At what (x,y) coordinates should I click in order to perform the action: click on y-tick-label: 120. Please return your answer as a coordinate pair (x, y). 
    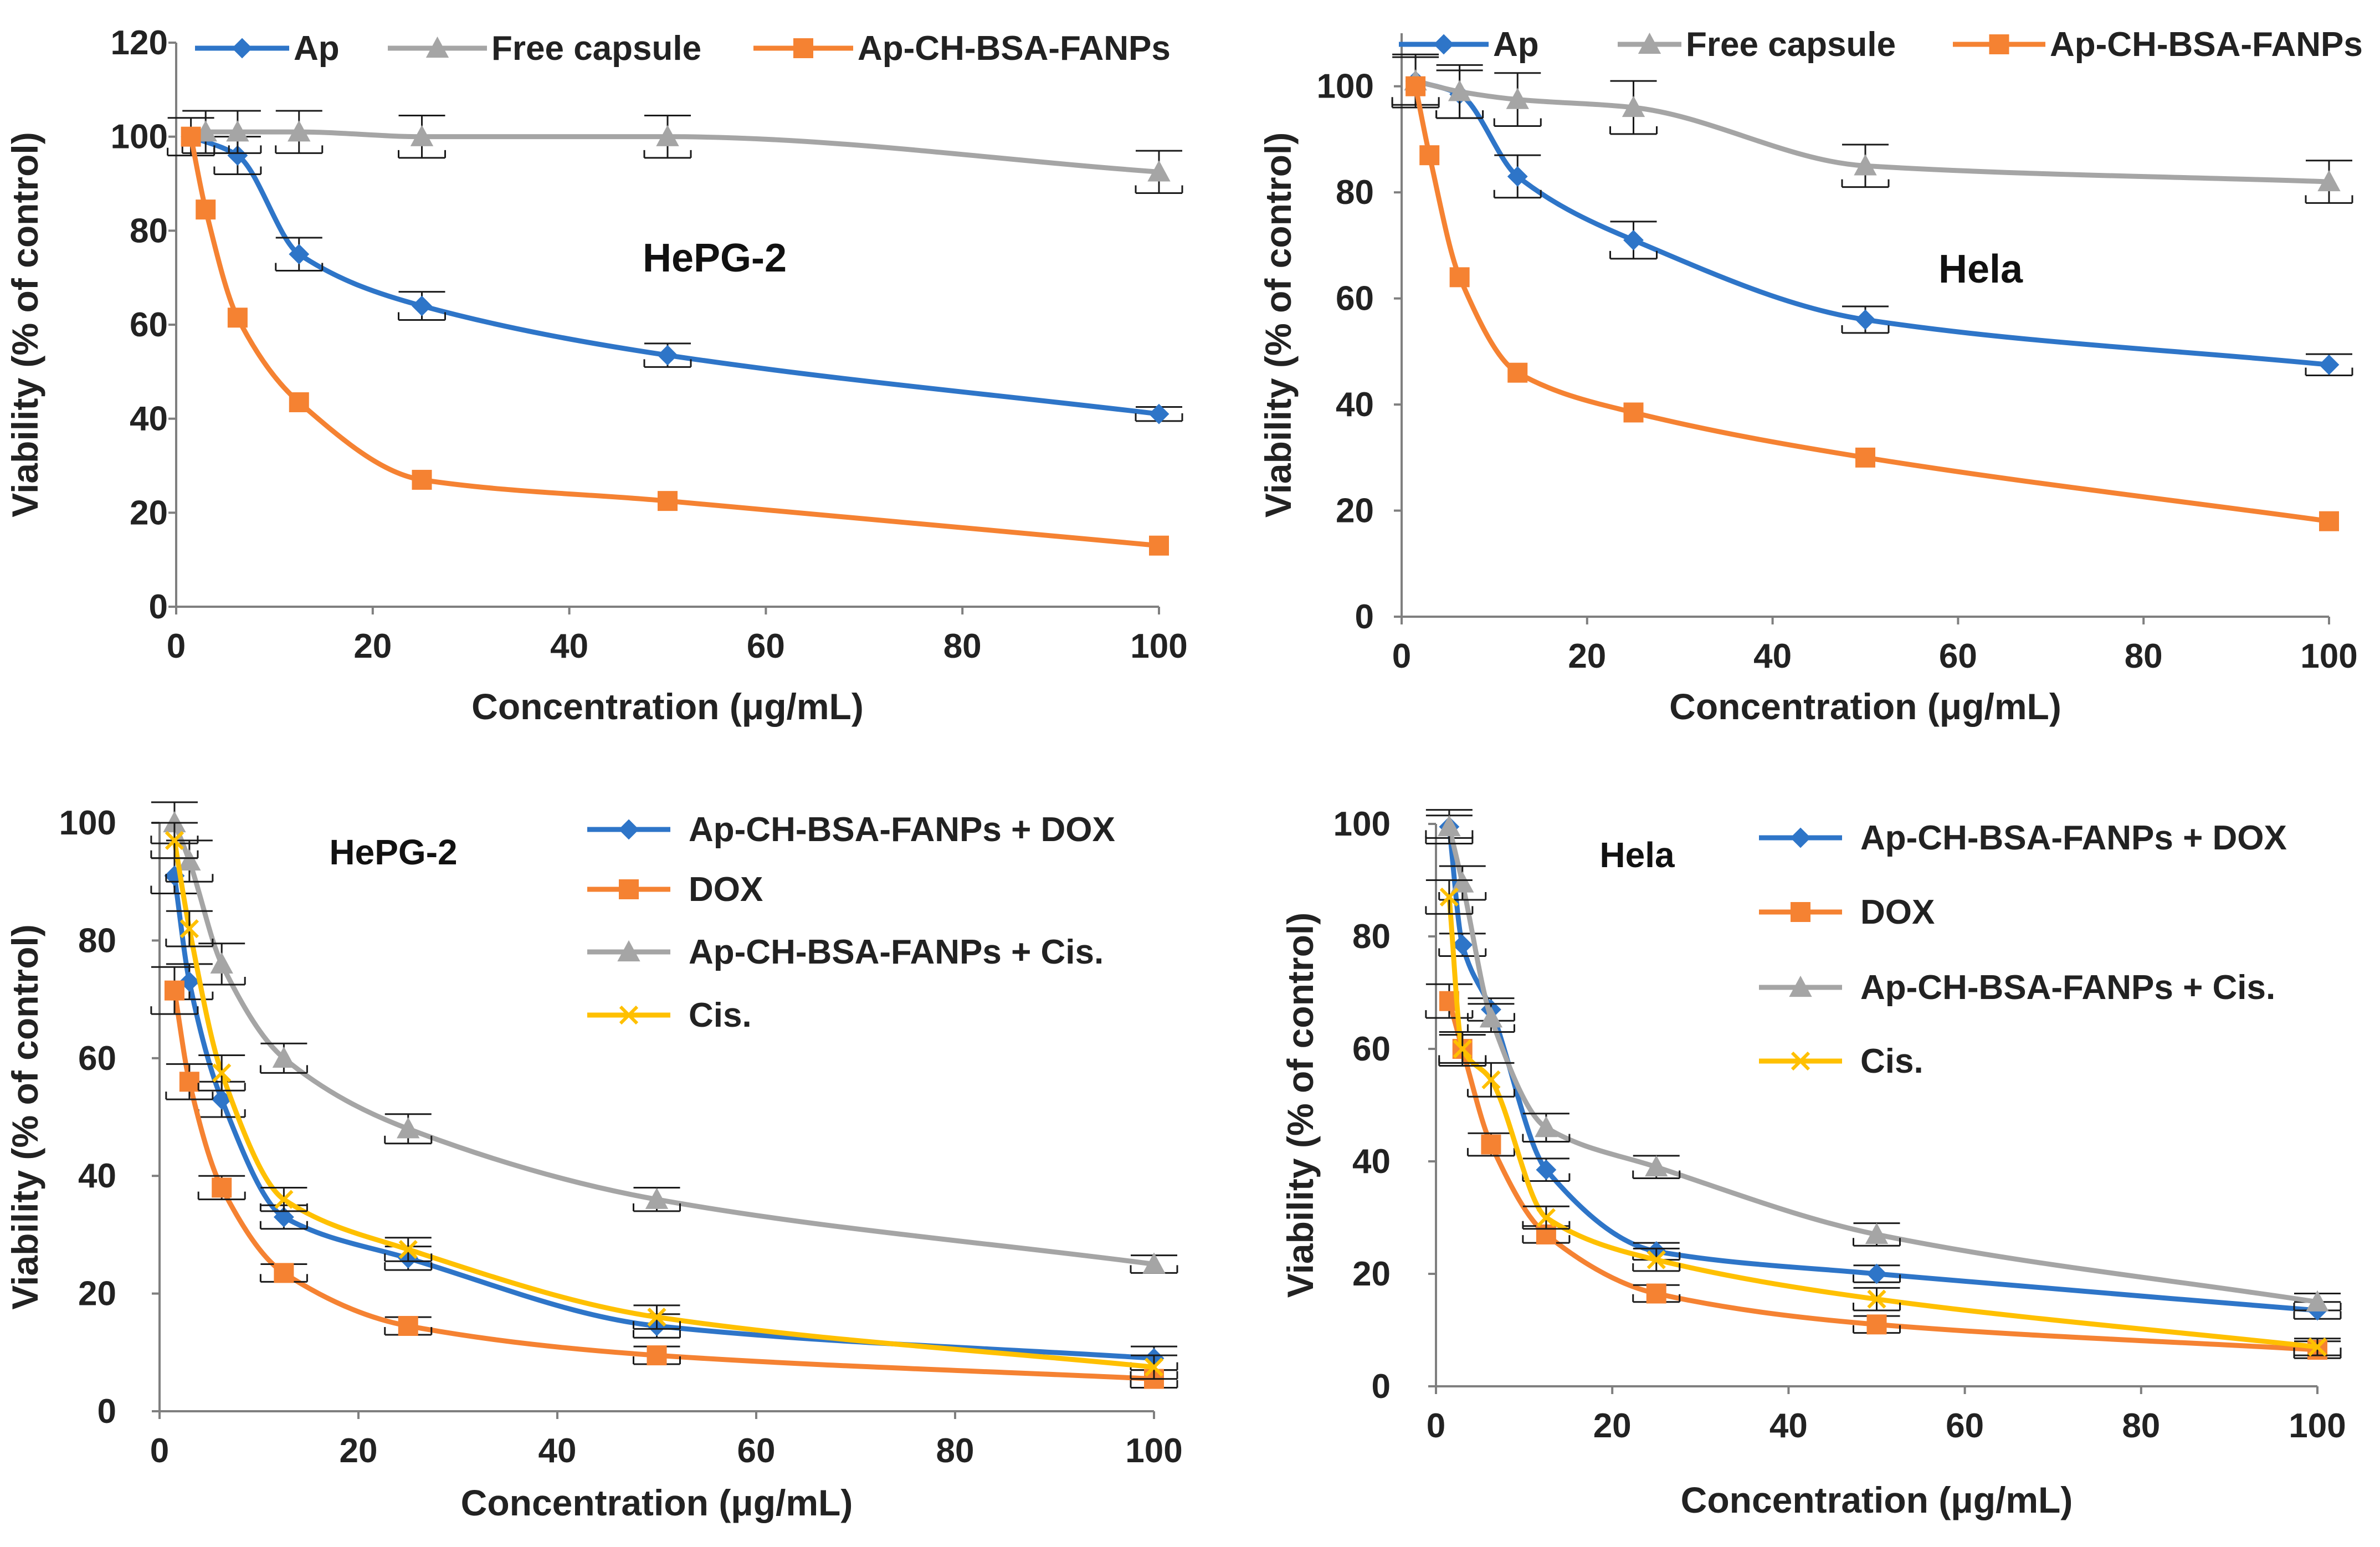
    Looking at the image, I should click on (139, 43).